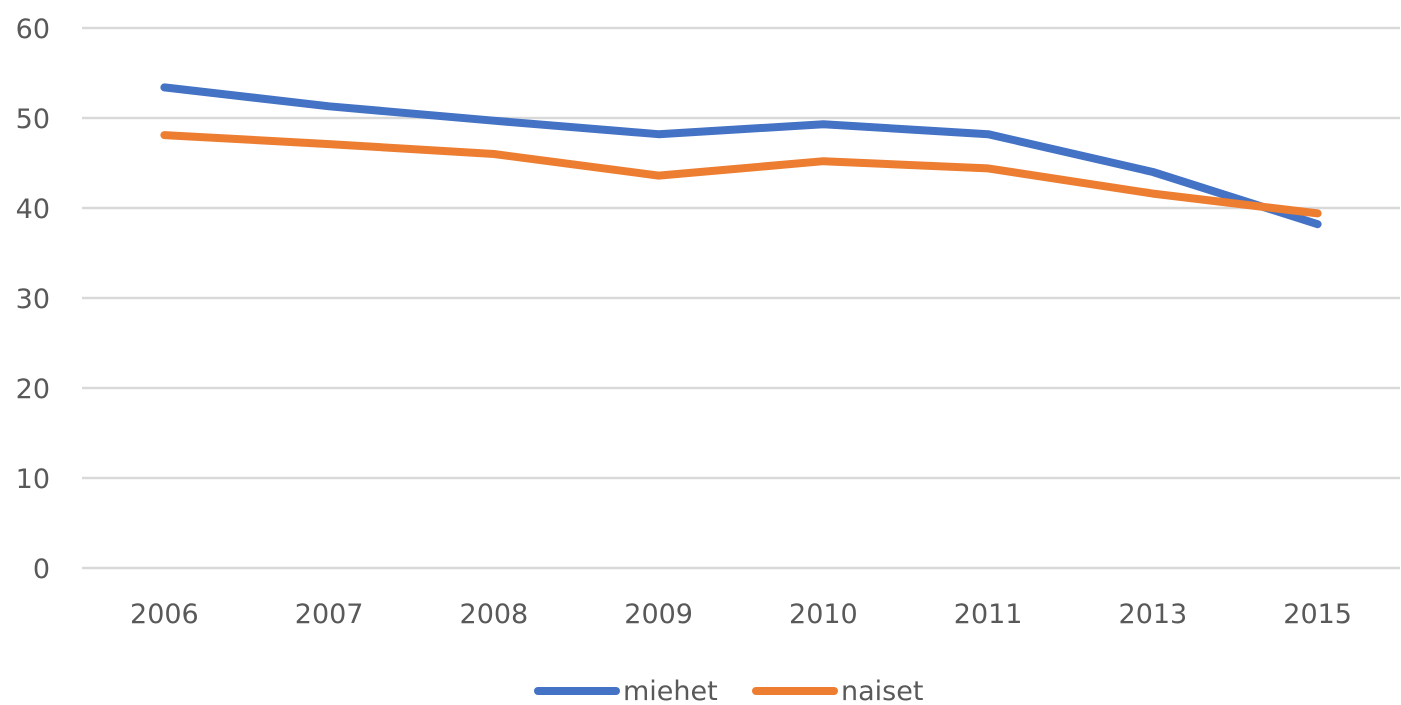 The width and height of the screenshot is (1401, 705). What do you see at coordinates (728, 690) in the screenshot?
I see `legend: miehet naiset` at bounding box center [728, 690].